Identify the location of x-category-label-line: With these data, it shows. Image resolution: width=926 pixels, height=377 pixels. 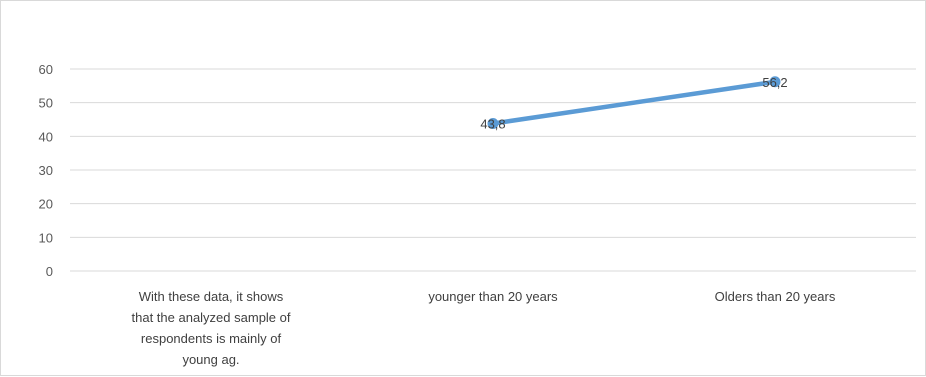
(211, 296).